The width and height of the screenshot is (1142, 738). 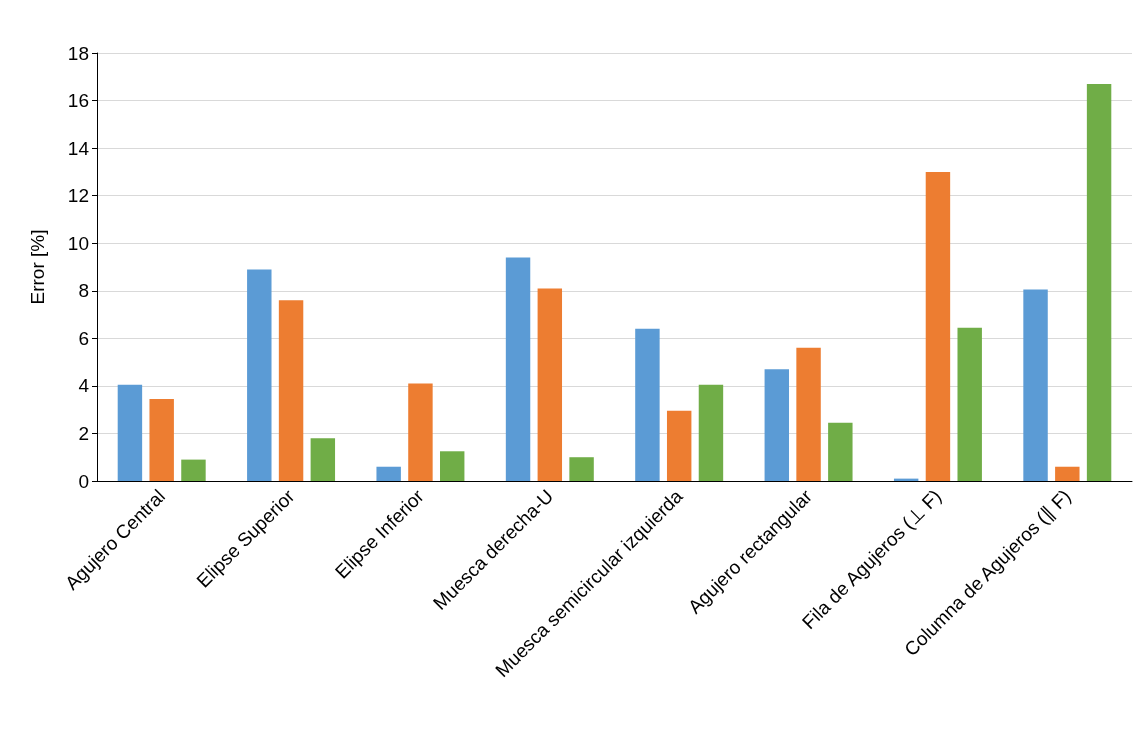 What do you see at coordinates (84, 386) in the screenshot?
I see `y-tick-label: 4` at bounding box center [84, 386].